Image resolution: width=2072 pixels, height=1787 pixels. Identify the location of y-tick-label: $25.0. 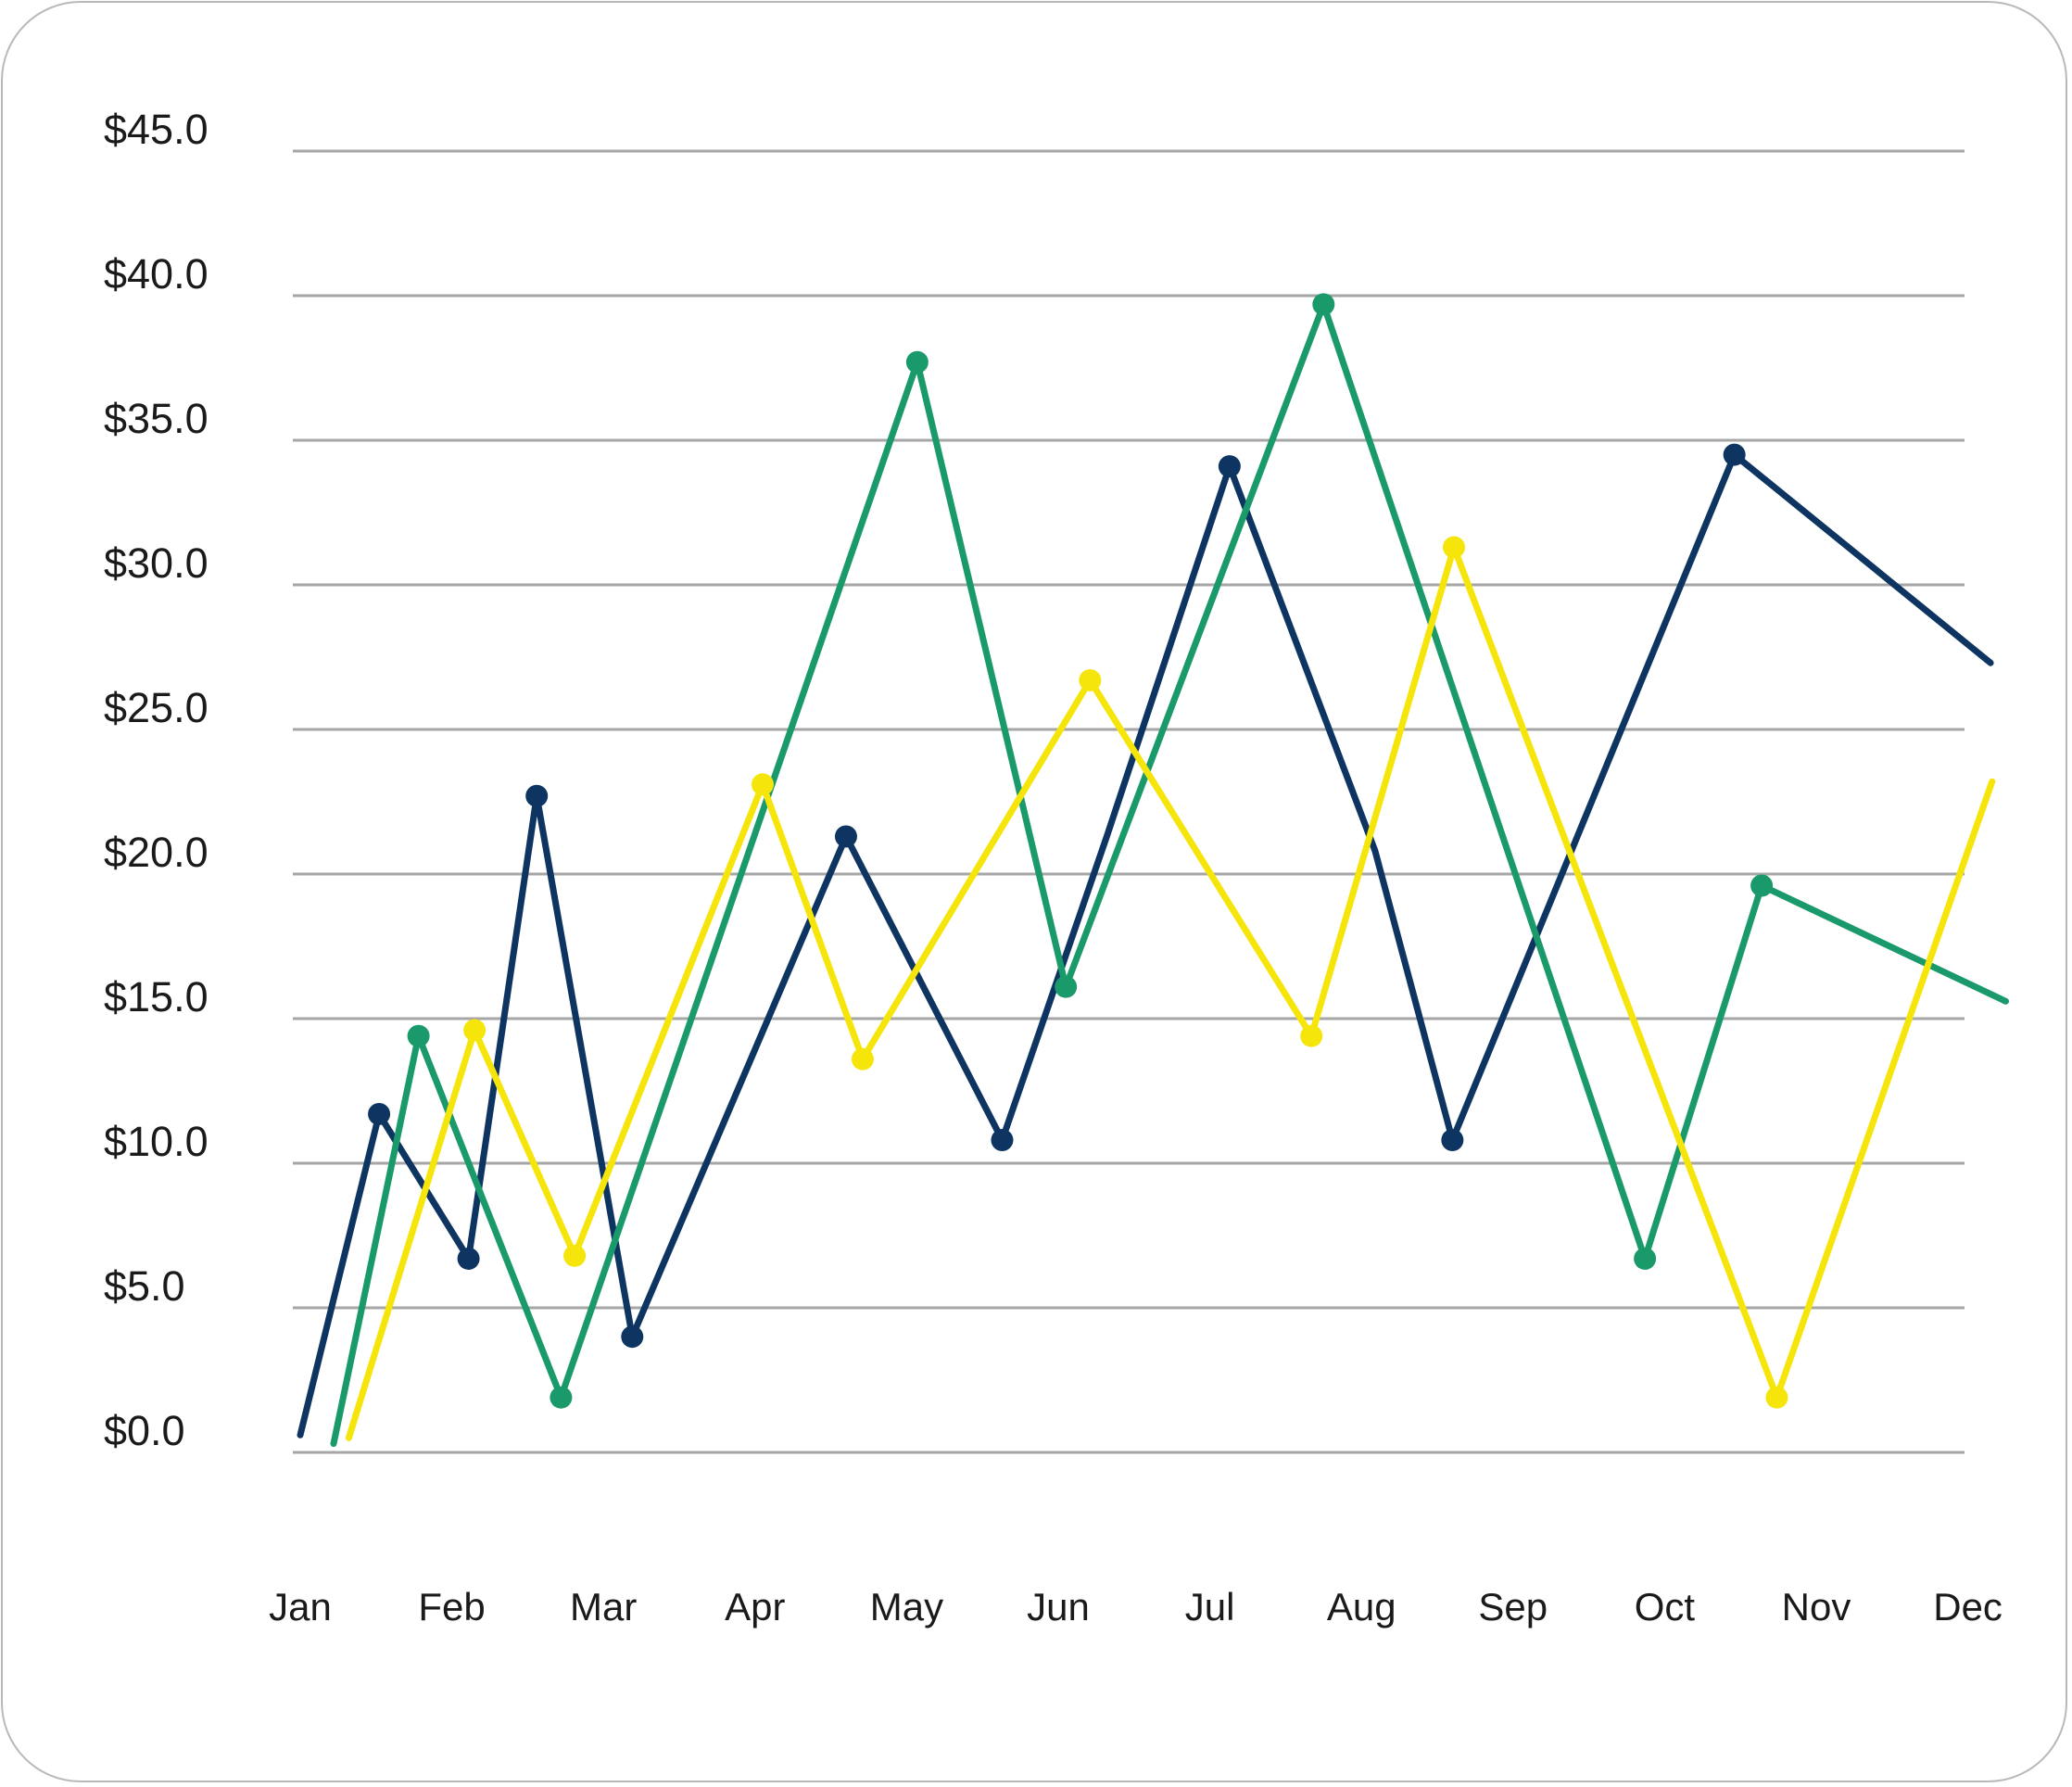
(156, 707).